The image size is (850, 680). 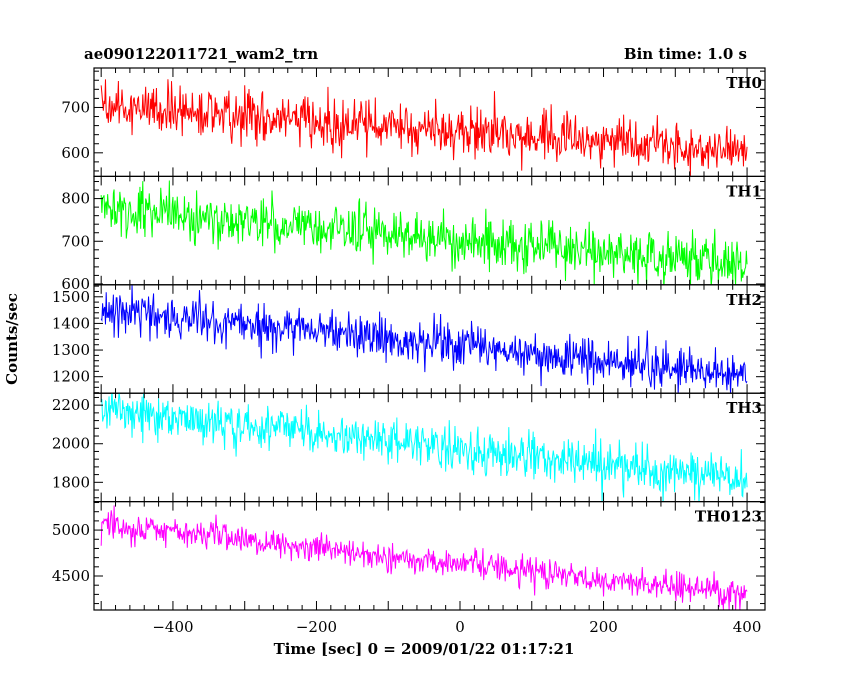 What do you see at coordinates (728, 517) in the screenshot?
I see `panel-label: TH0123` at bounding box center [728, 517].